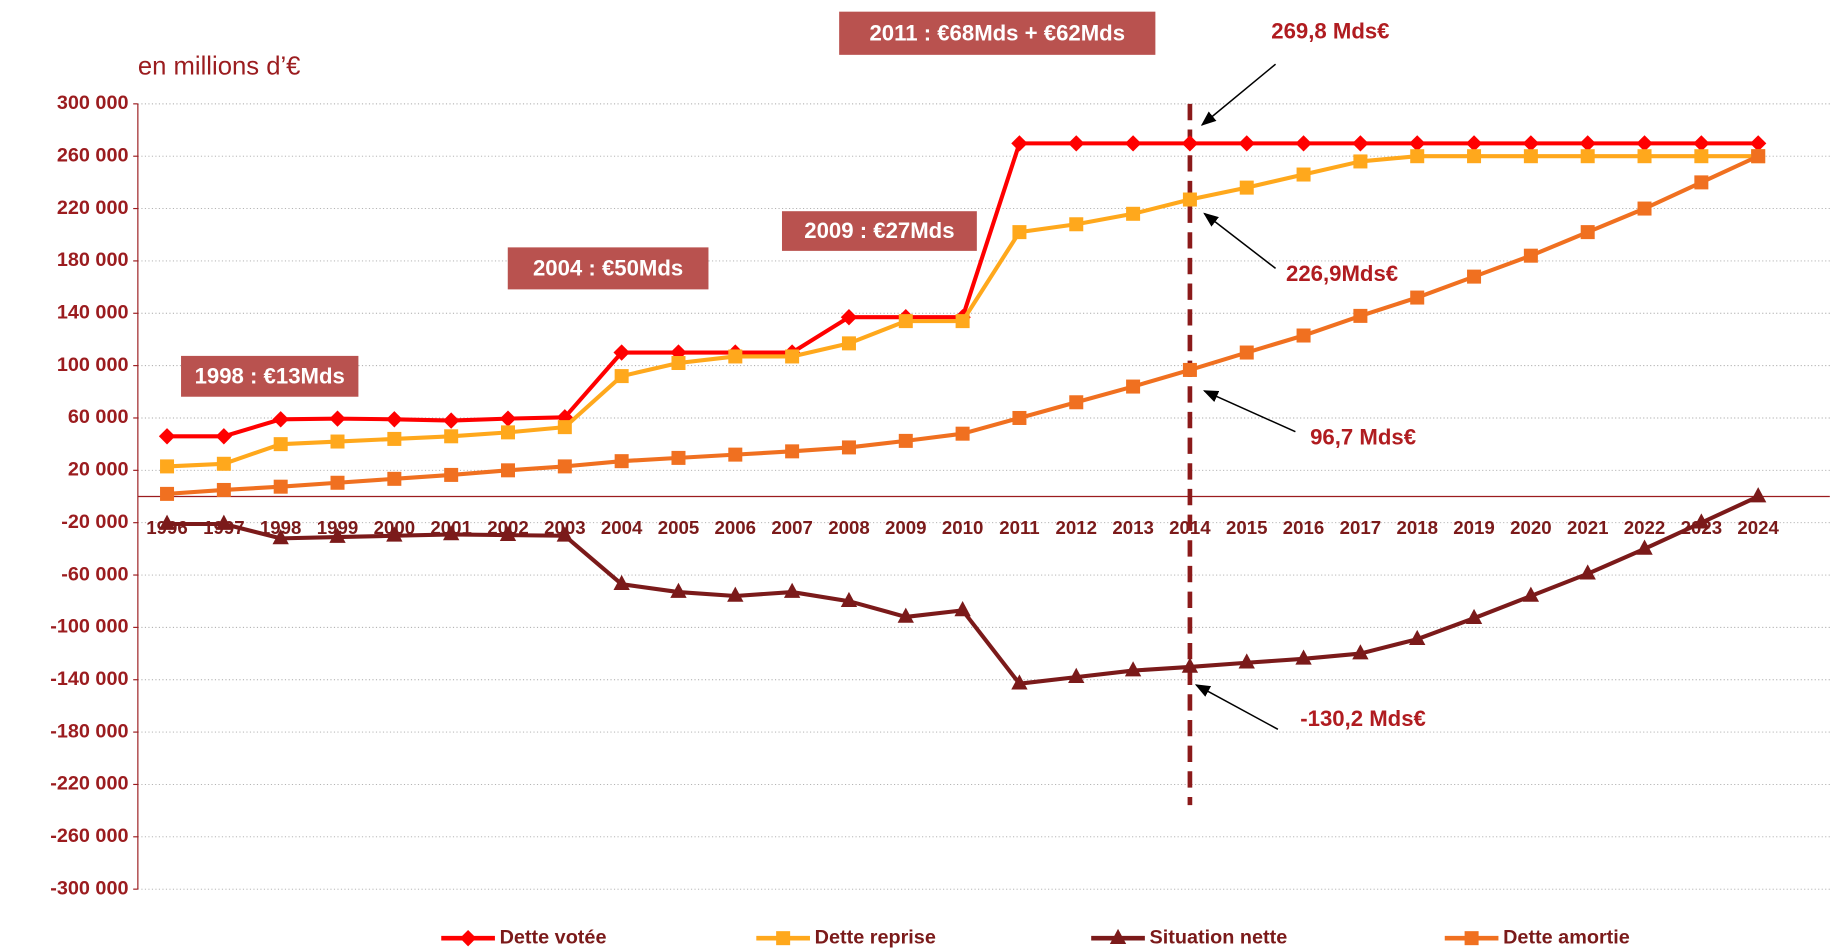  Describe the element at coordinates (94, 574) in the screenshot. I see `y-tick-label: -60 000` at that location.